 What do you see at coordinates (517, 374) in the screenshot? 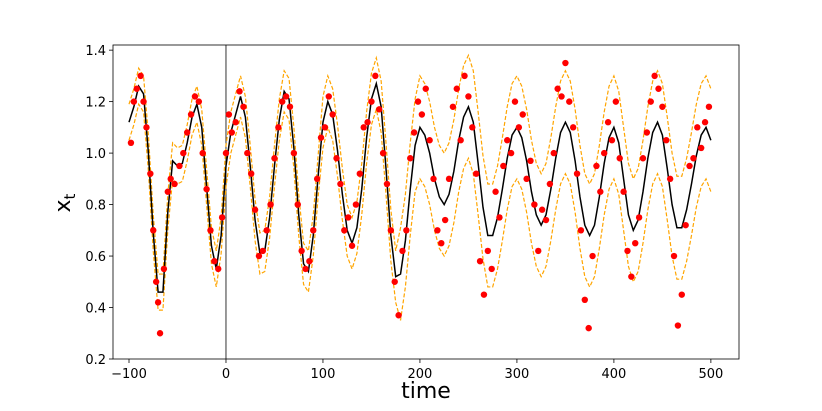
I see `x-tick-label: 300` at bounding box center [517, 374].